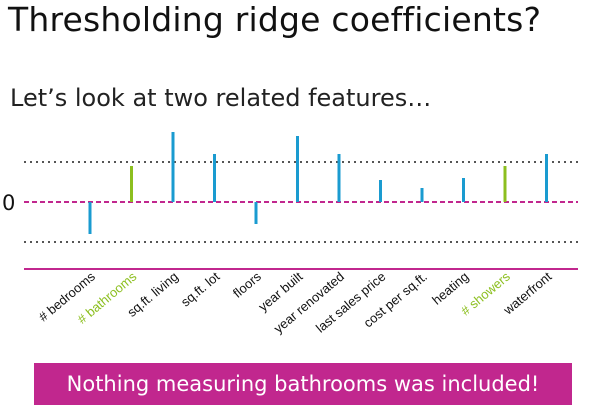 This screenshot has width=594, height=413. Describe the element at coordinates (200, 289) in the screenshot. I see `x-tick-label: sq.ft. lot` at that location.